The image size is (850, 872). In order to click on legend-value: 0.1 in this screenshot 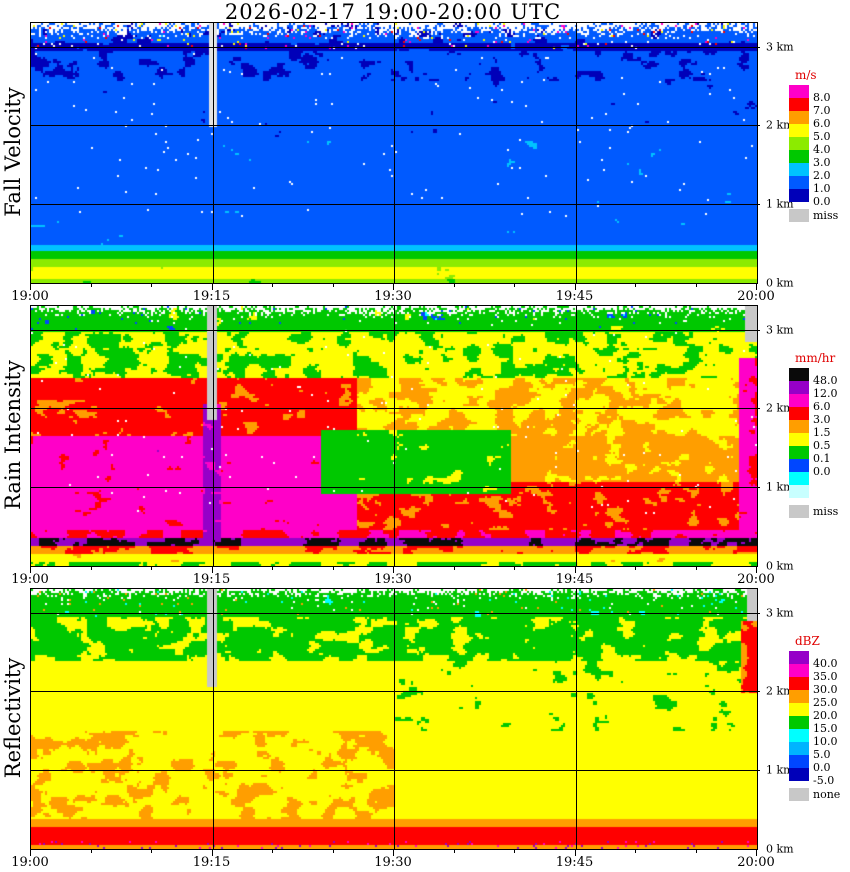, I will do `click(822, 458)`.